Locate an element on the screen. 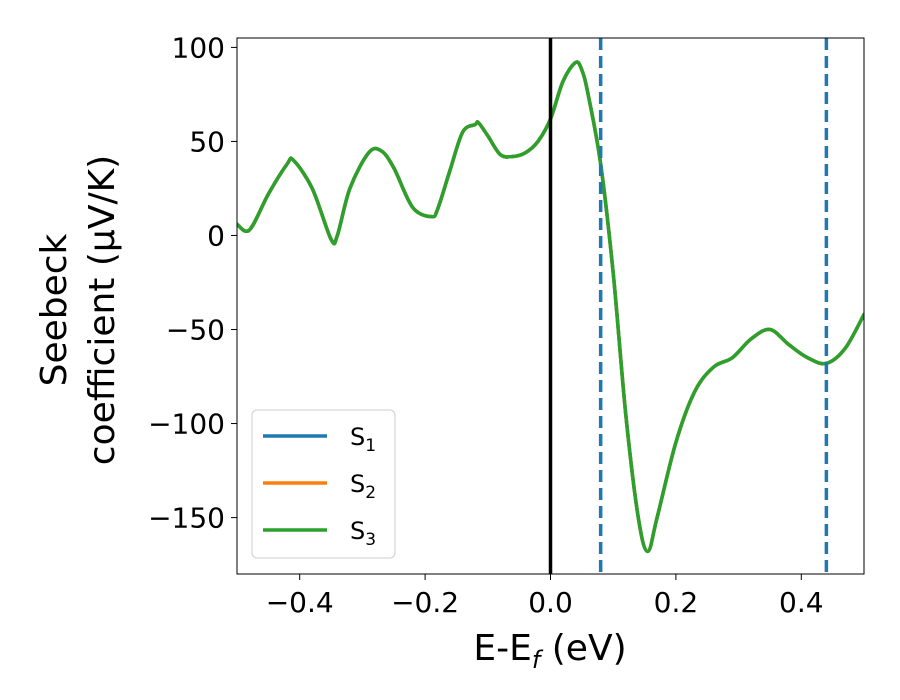  x-tick-label: −0.2 is located at coordinates (425, 602).